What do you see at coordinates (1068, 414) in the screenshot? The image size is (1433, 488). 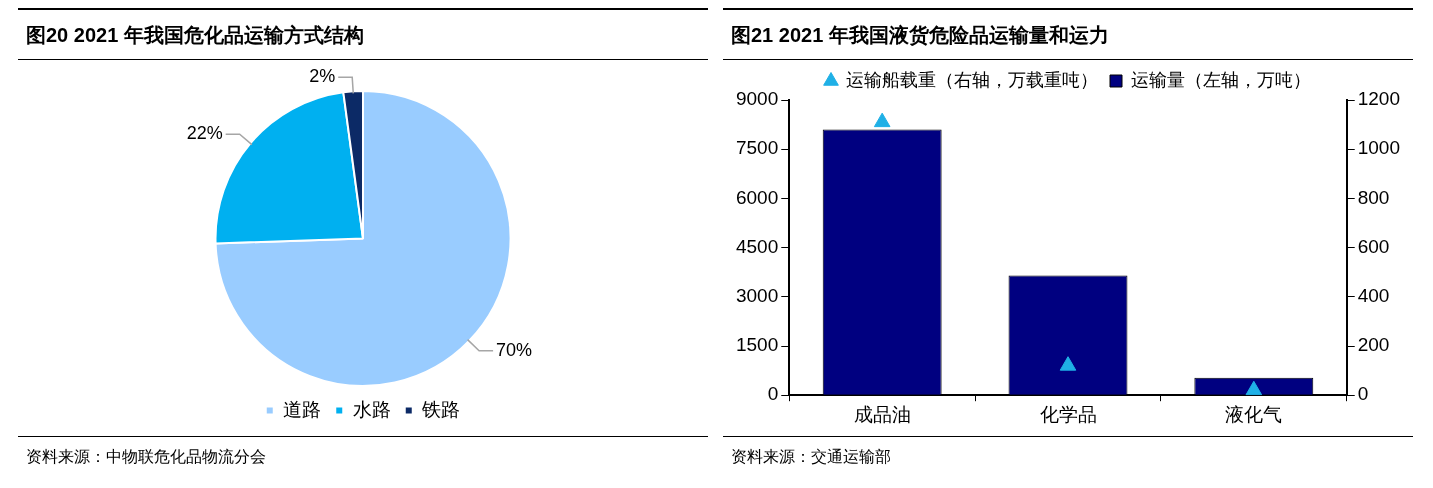 I see `x-tick-label: 化学品` at bounding box center [1068, 414].